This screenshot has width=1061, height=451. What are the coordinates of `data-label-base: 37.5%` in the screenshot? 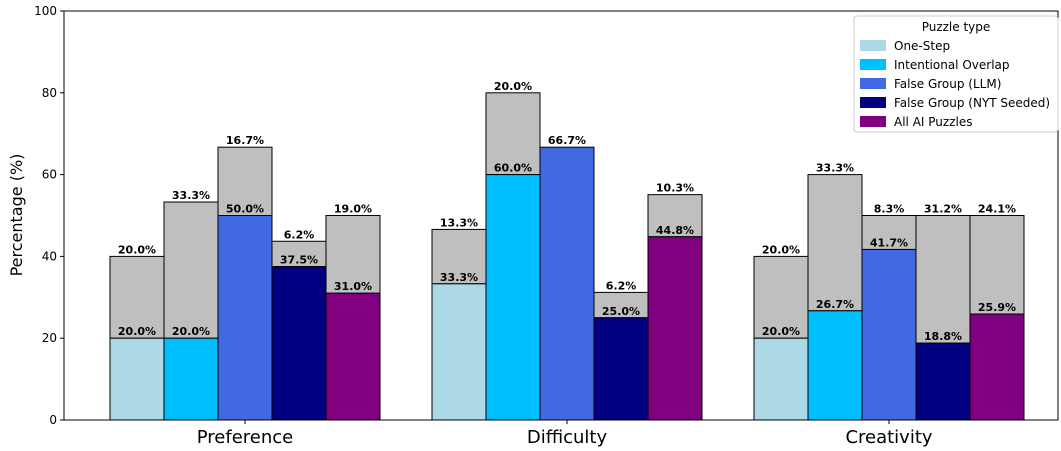 It's located at (299, 260).